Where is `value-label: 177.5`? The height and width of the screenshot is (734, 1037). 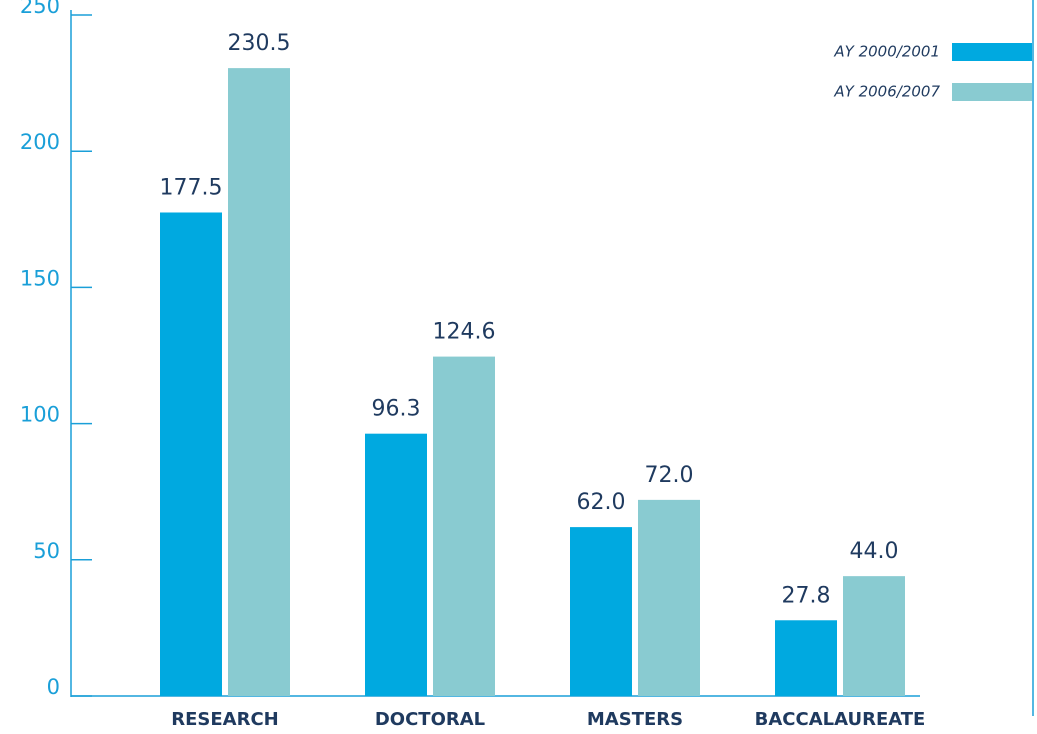 value-label: 177.5 is located at coordinates (191, 187).